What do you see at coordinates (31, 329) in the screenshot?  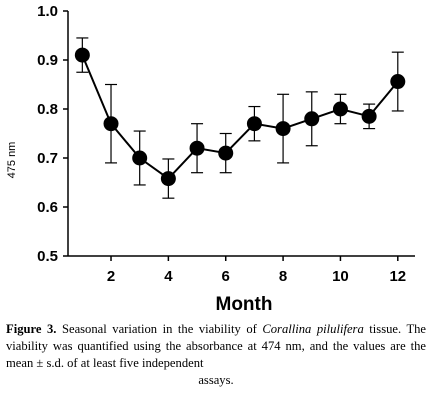 I see `caption-label: Figure 3.` at bounding box center [31, 329].